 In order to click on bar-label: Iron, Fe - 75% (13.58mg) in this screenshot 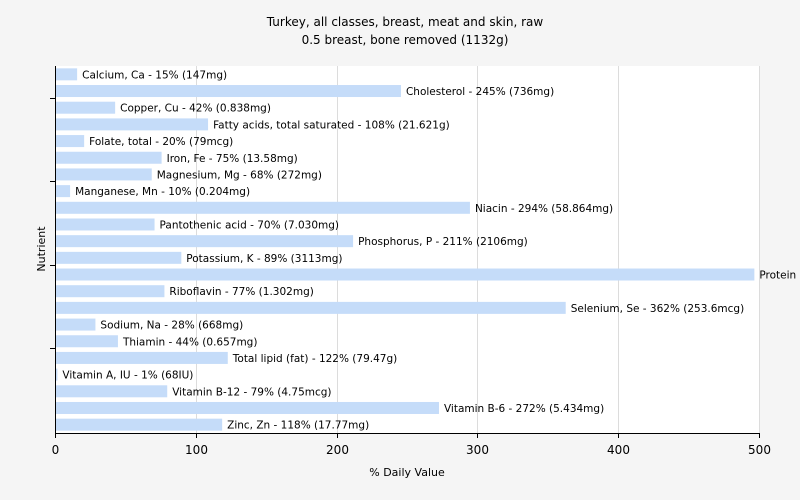, I will do `click(232, 159)`.